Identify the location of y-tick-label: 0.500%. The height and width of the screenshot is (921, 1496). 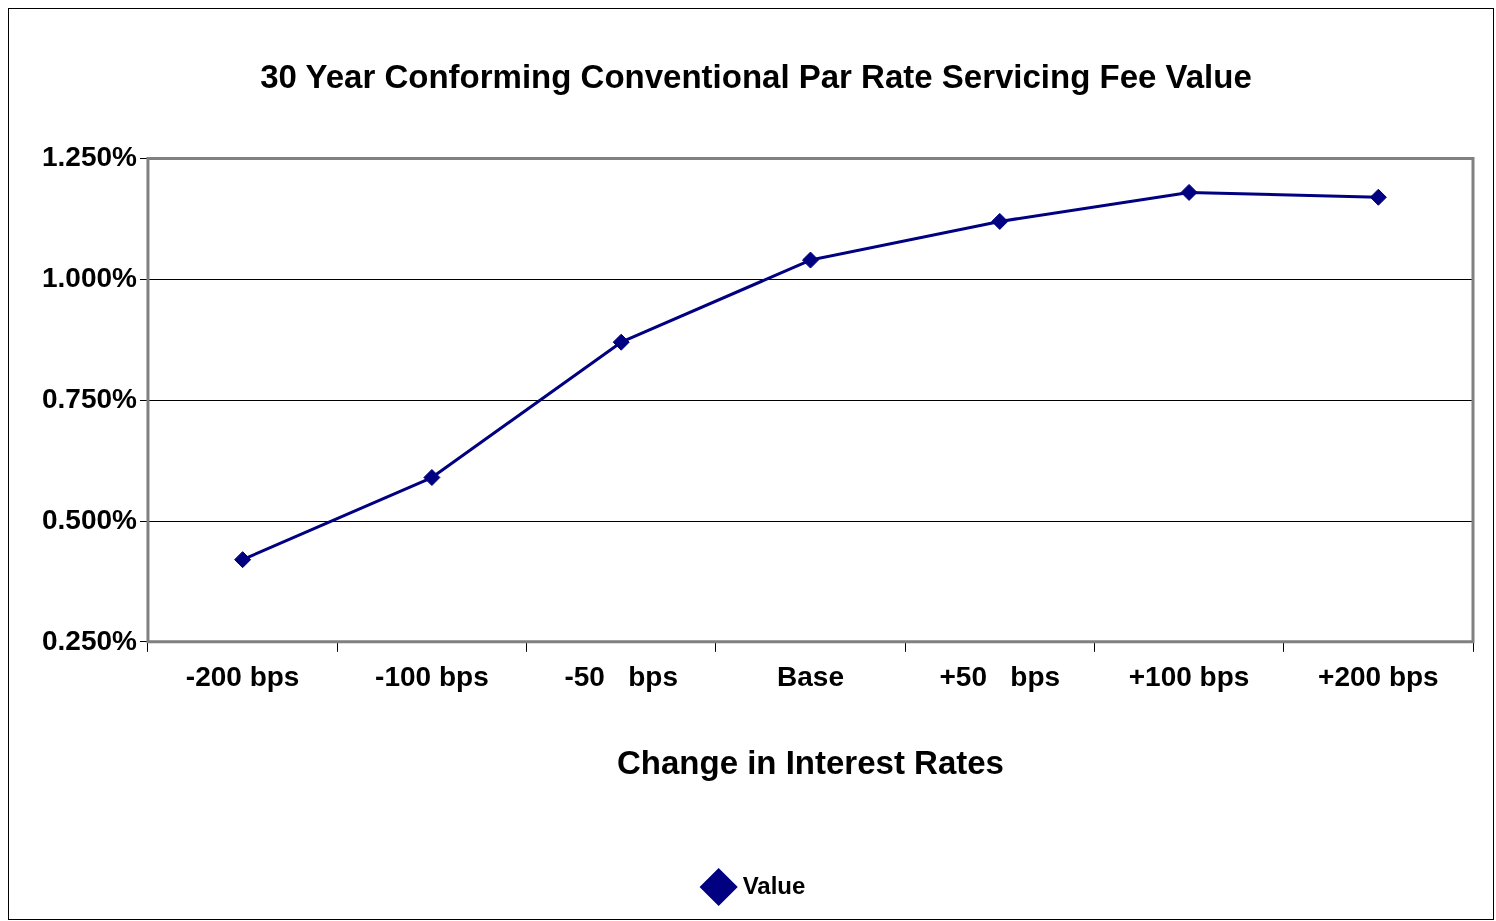
(90, 519).